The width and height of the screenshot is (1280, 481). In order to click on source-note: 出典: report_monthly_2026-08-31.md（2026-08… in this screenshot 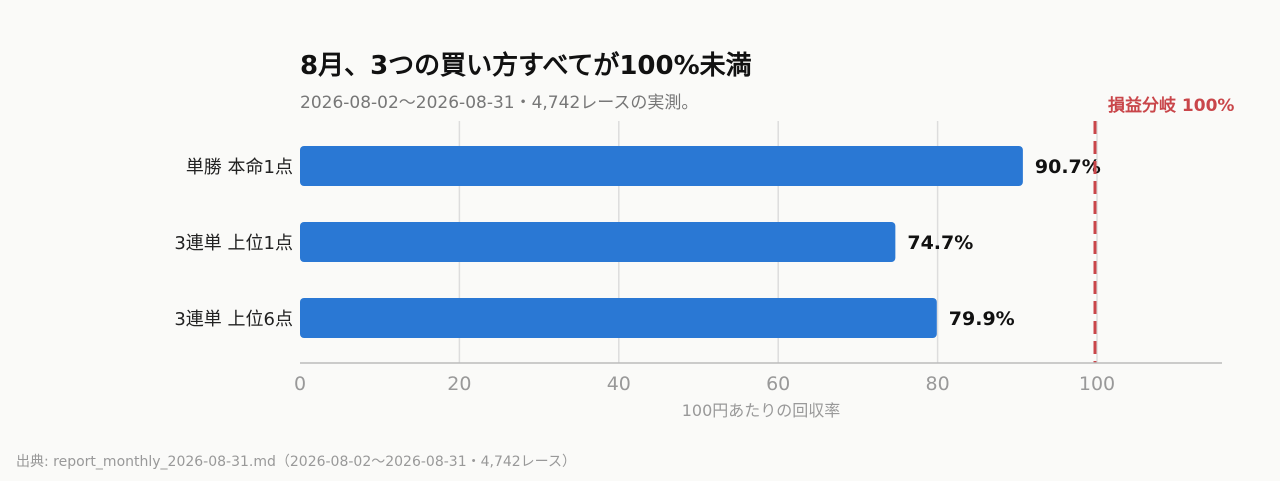, I will do `click(296, 462)`.